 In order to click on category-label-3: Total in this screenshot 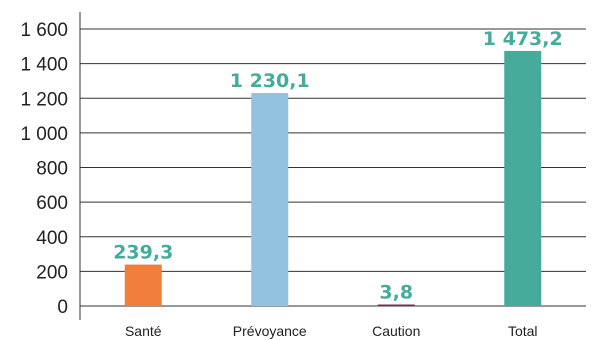, I will do `click(523, 331)`.